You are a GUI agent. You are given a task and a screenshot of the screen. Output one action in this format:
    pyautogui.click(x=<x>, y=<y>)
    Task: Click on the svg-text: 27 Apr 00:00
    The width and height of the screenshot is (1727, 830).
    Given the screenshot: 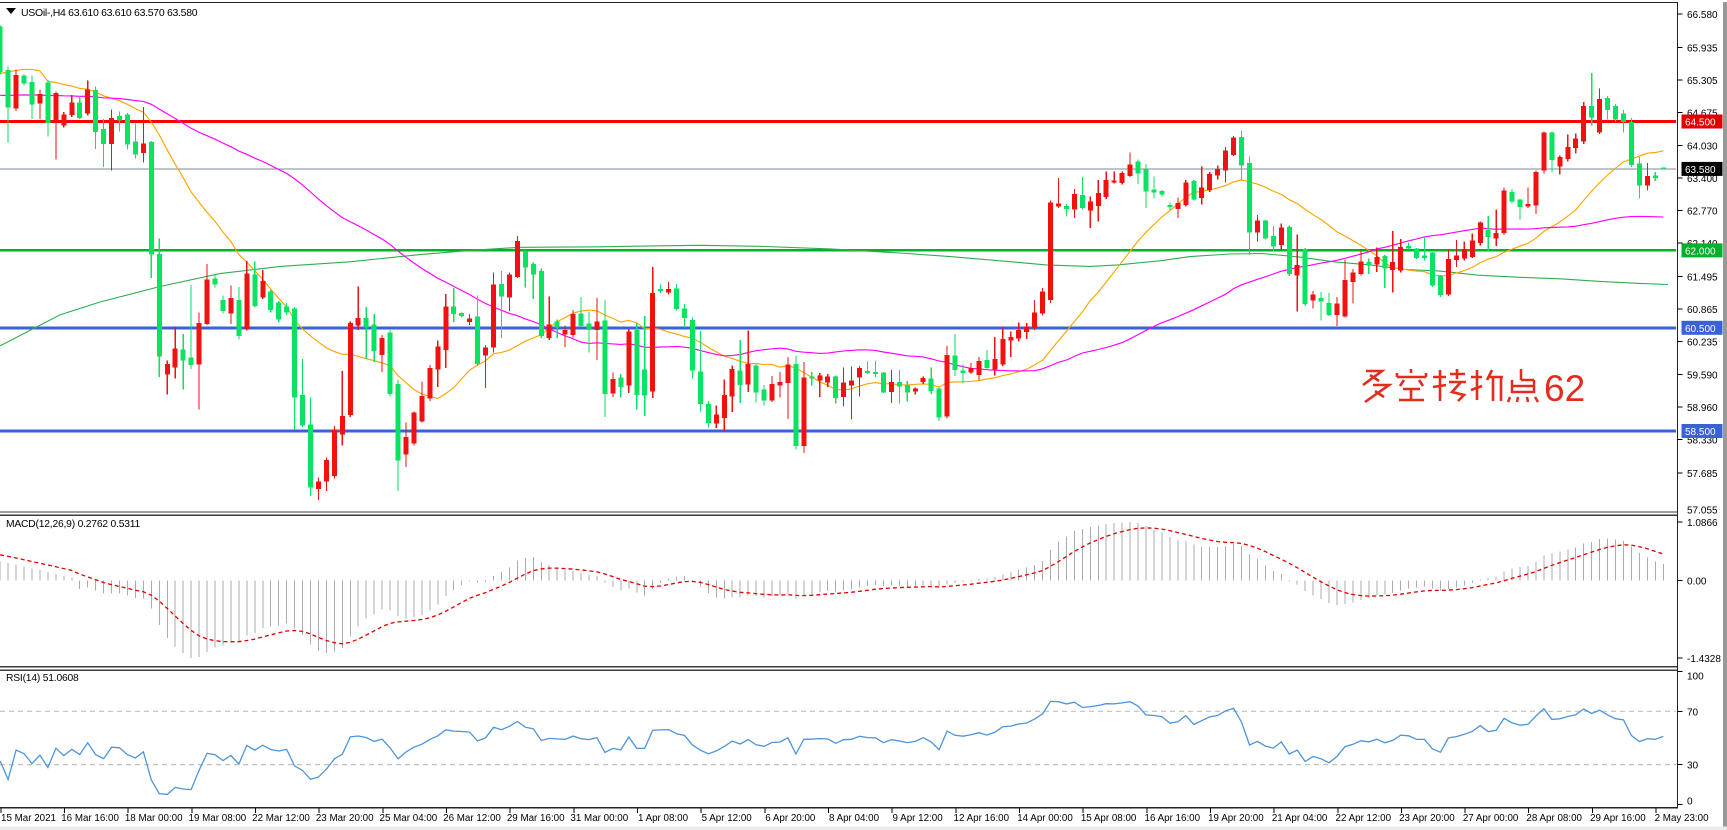 What is the action you would take?
    pyautogui.click(x=1491, y=818)
    